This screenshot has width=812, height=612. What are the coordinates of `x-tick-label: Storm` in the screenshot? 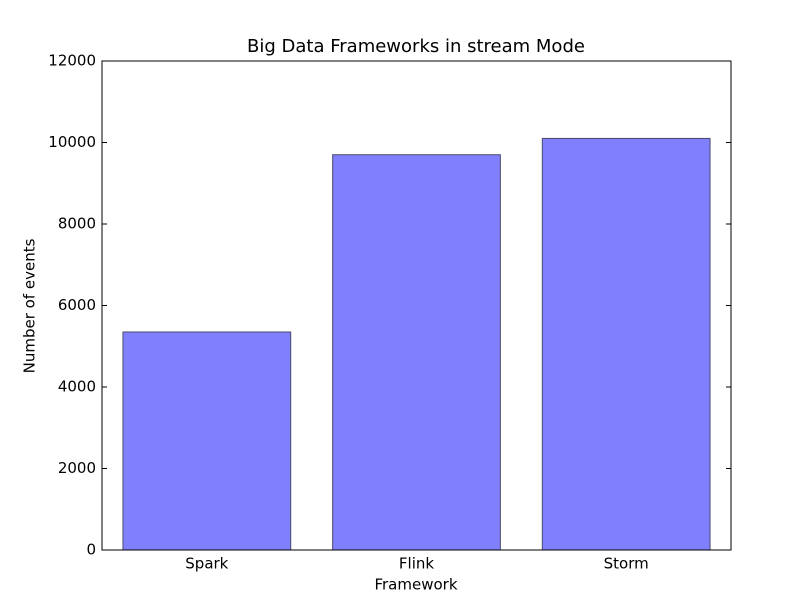 It's located at (626, 564).